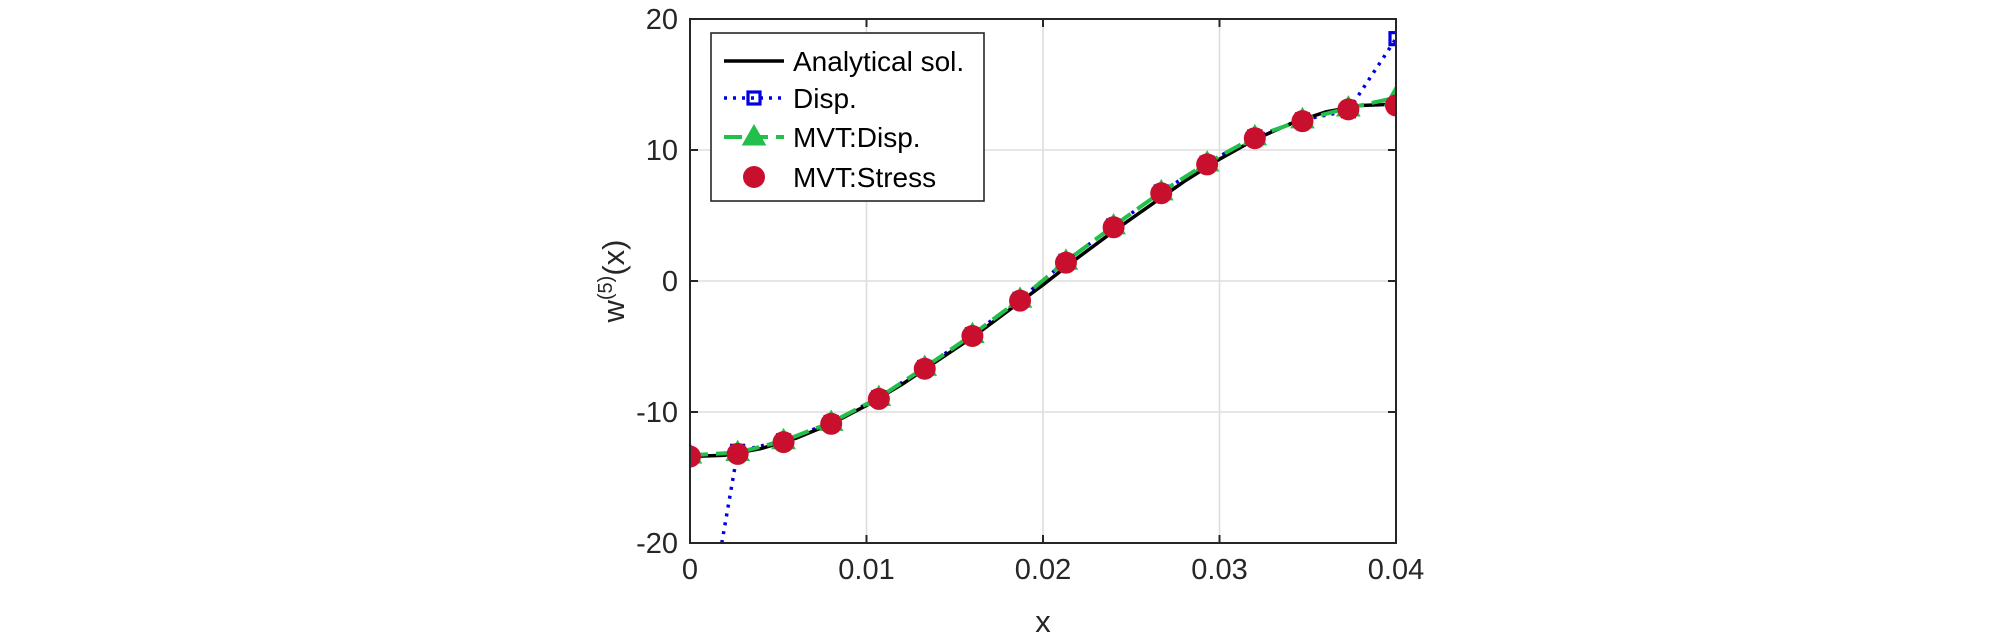 The width and height of the screenshot is (2008, 637). Describe the element at coordinates (670, 282) in the screenshot. I see `y-tick-label: 0` at that location.